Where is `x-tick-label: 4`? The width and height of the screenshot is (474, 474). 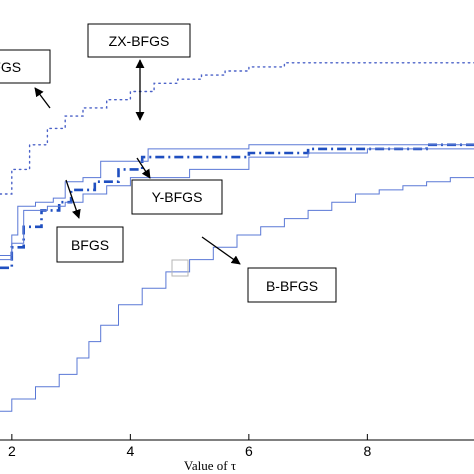 x-tick-label: 4 is located at coordinates (130, 451).